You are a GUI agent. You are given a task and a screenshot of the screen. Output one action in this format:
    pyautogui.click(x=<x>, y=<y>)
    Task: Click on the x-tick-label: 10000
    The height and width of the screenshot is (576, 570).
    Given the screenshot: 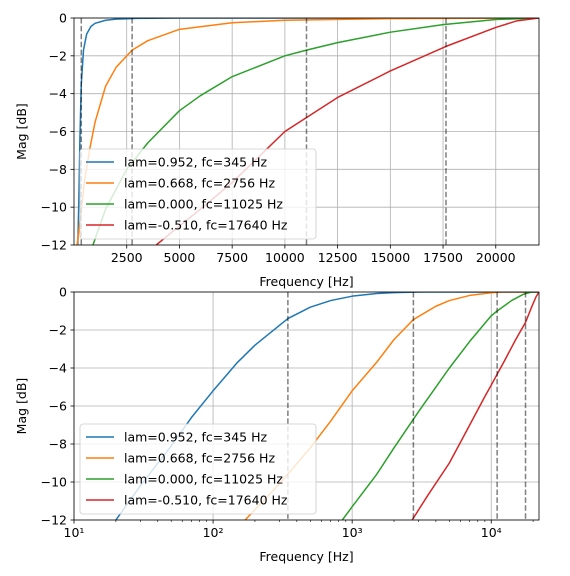 What is the action you would take?
    pyautogui.click(x=285, y=257)
    